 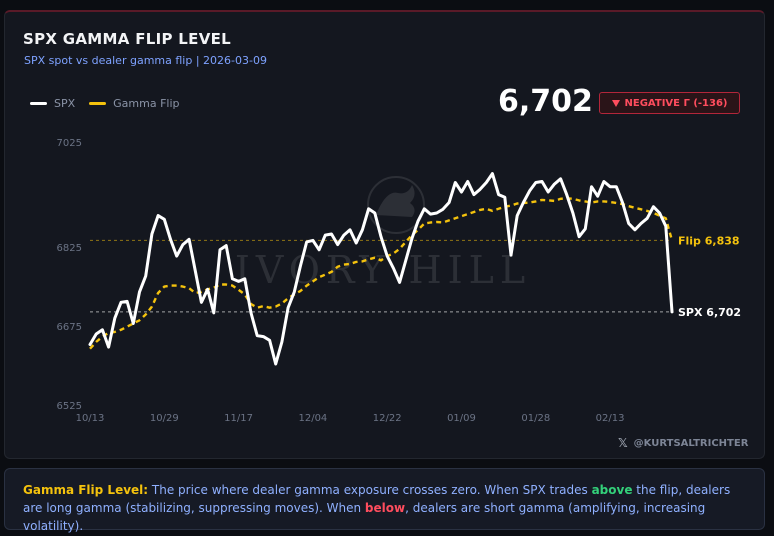 What do you see at coordinates (146, 103) in the screenshot?
I see `legend-label-gamma-flip: Gamma Flip` at bounding box center [146, 103].